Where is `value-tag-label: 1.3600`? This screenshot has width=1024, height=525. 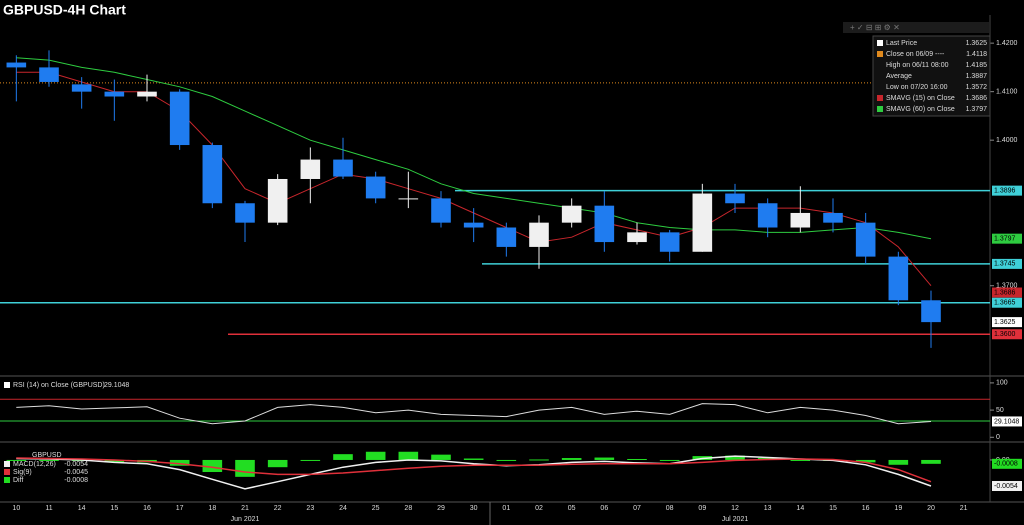 value-tag-label: 1.3600 is located at coordinates (1005, 334).